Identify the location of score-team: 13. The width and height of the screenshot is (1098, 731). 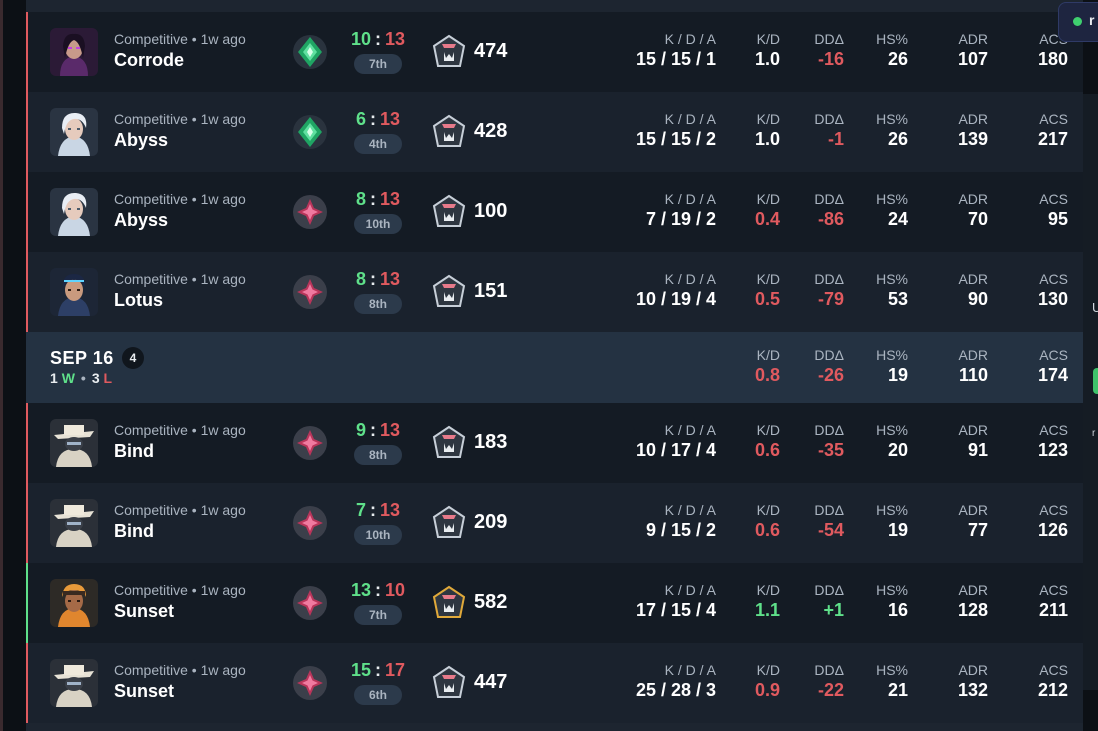
(360, 590).